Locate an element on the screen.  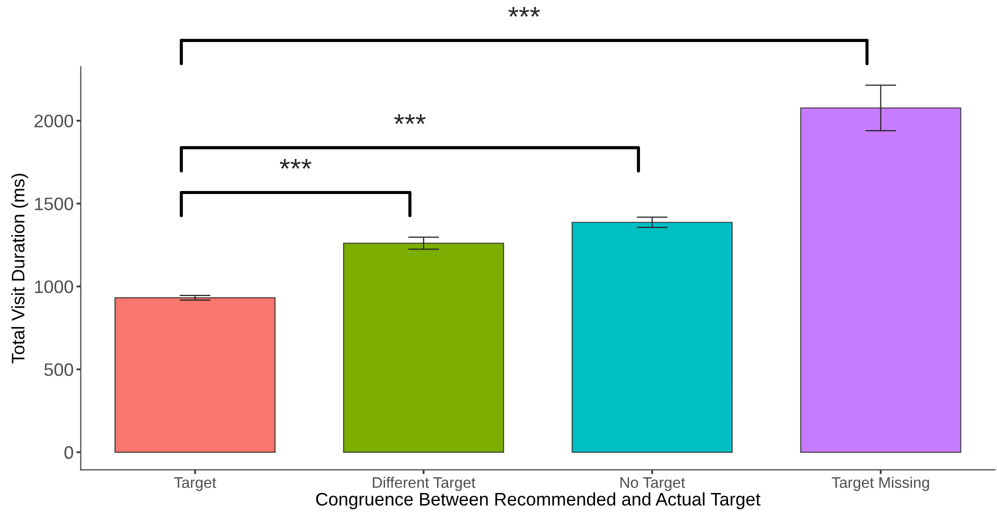
y-tick-label: 500 is located at coordinates (59, 369).